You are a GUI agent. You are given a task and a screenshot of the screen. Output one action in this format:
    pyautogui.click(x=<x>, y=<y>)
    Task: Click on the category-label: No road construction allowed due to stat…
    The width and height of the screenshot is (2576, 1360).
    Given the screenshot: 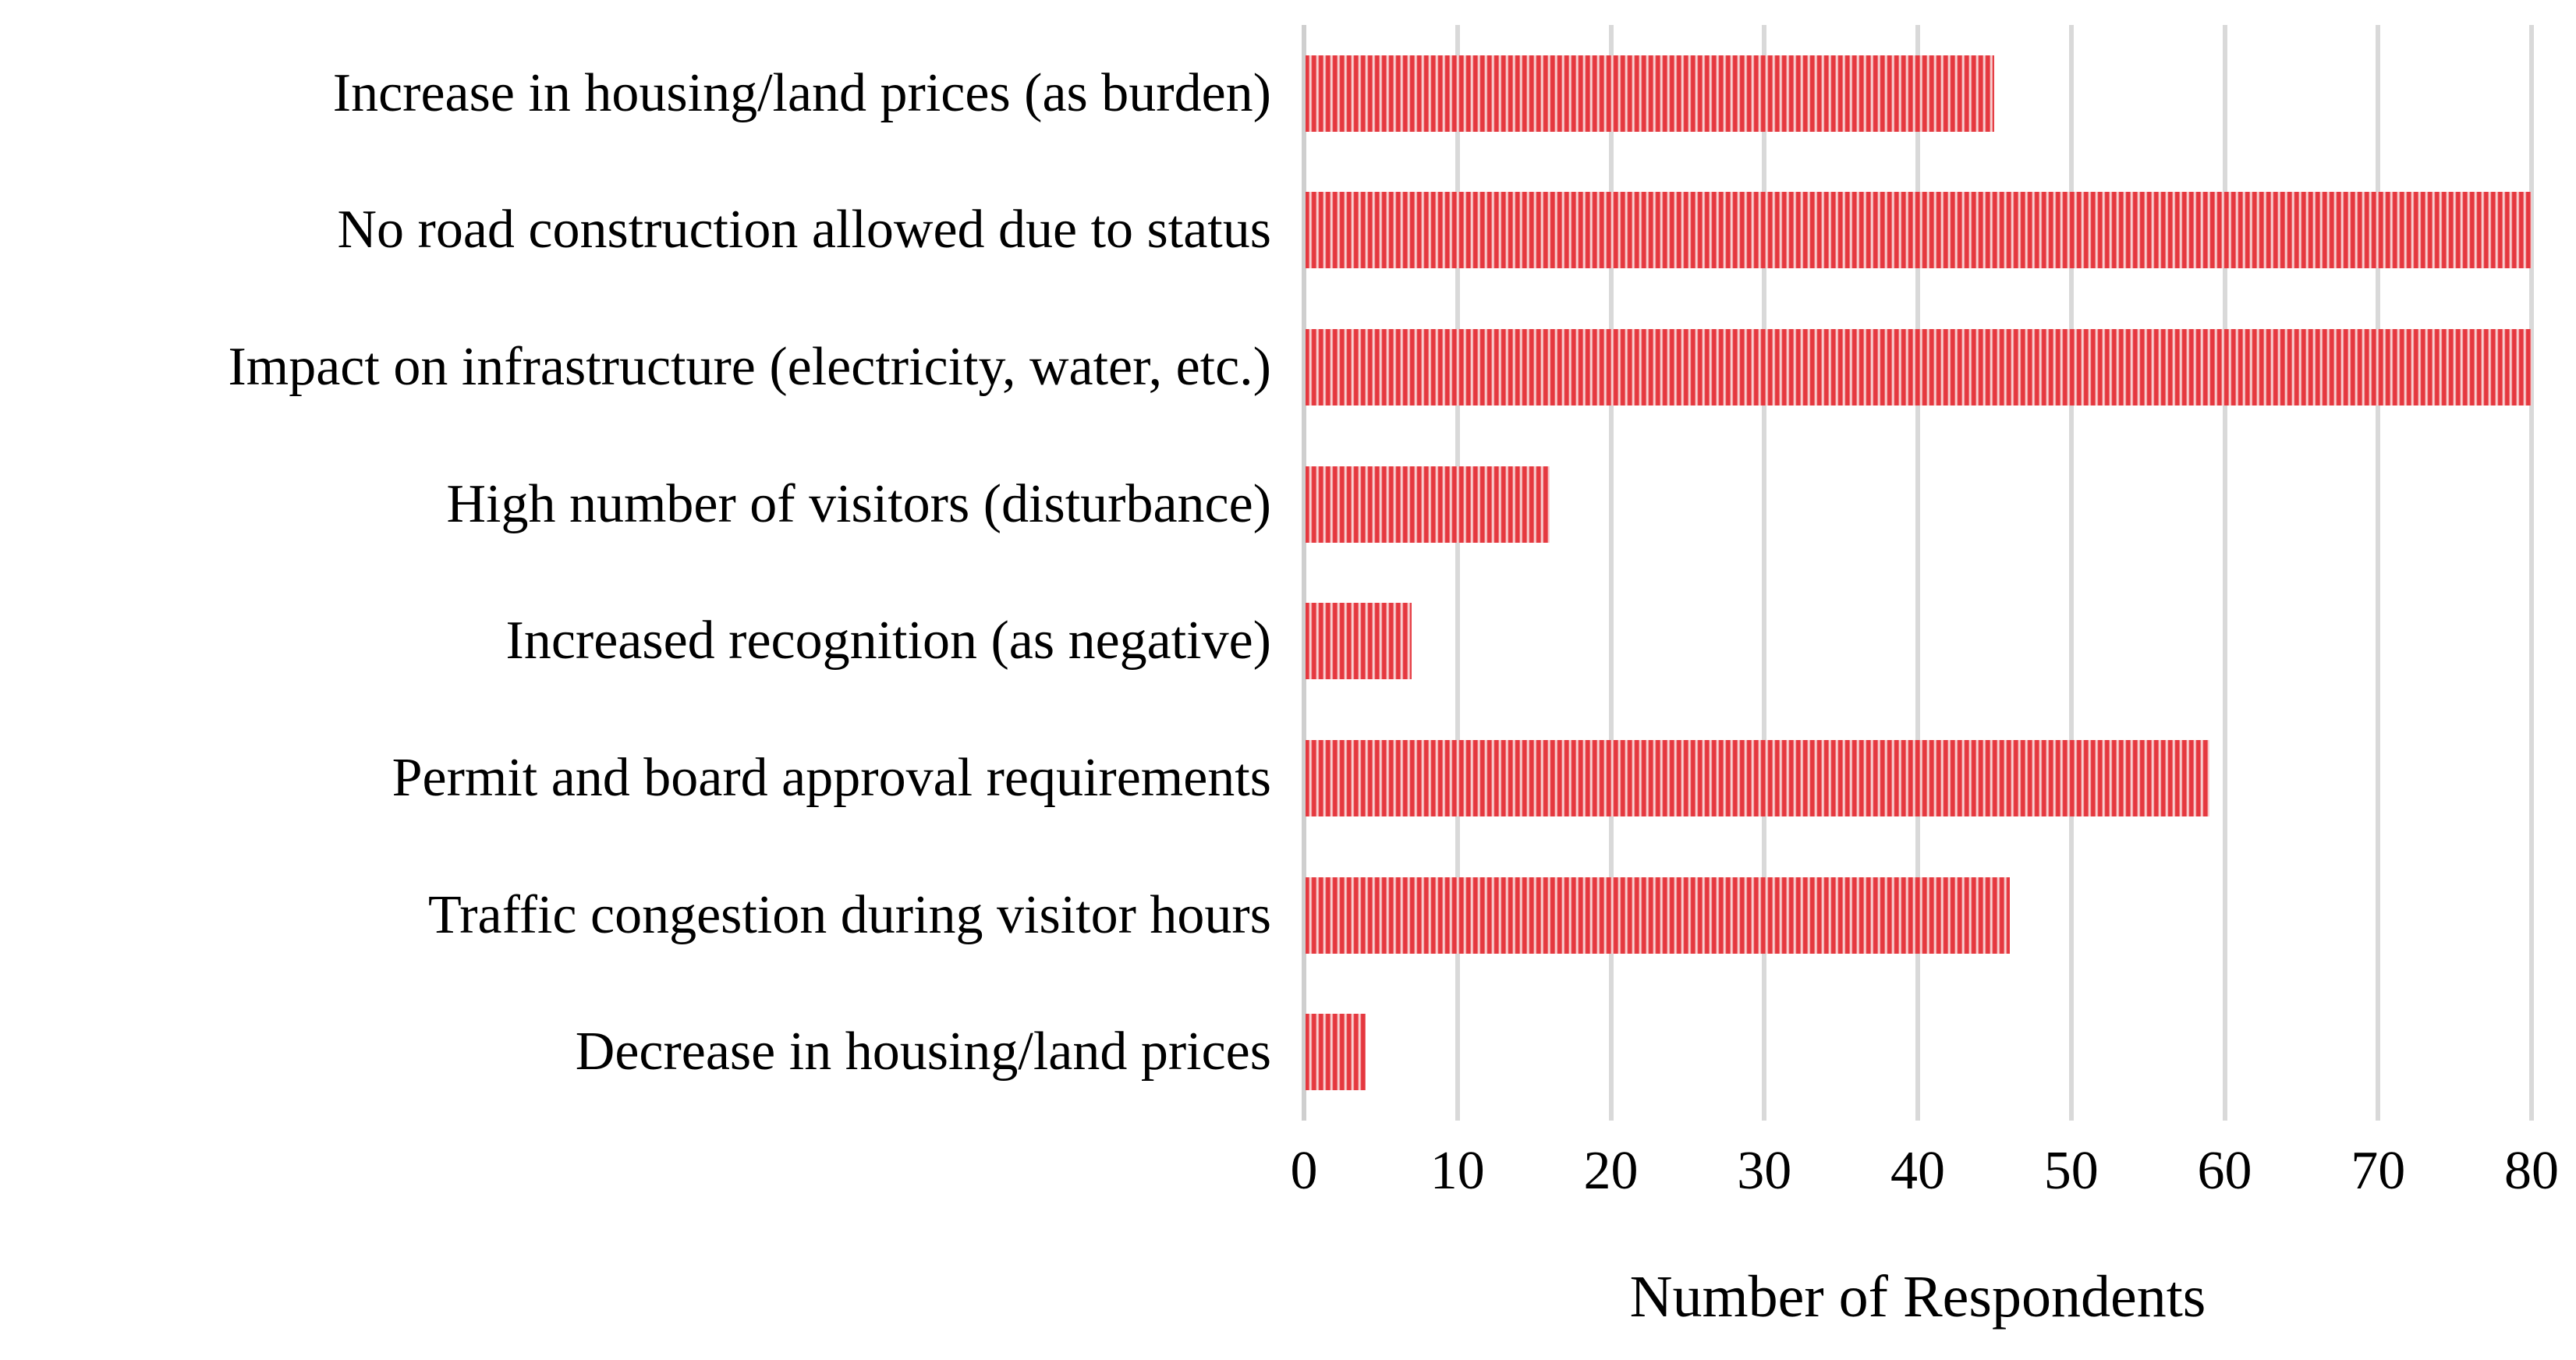 What is the action you would take?
    pyautogui.click(x=804, y=230)
    